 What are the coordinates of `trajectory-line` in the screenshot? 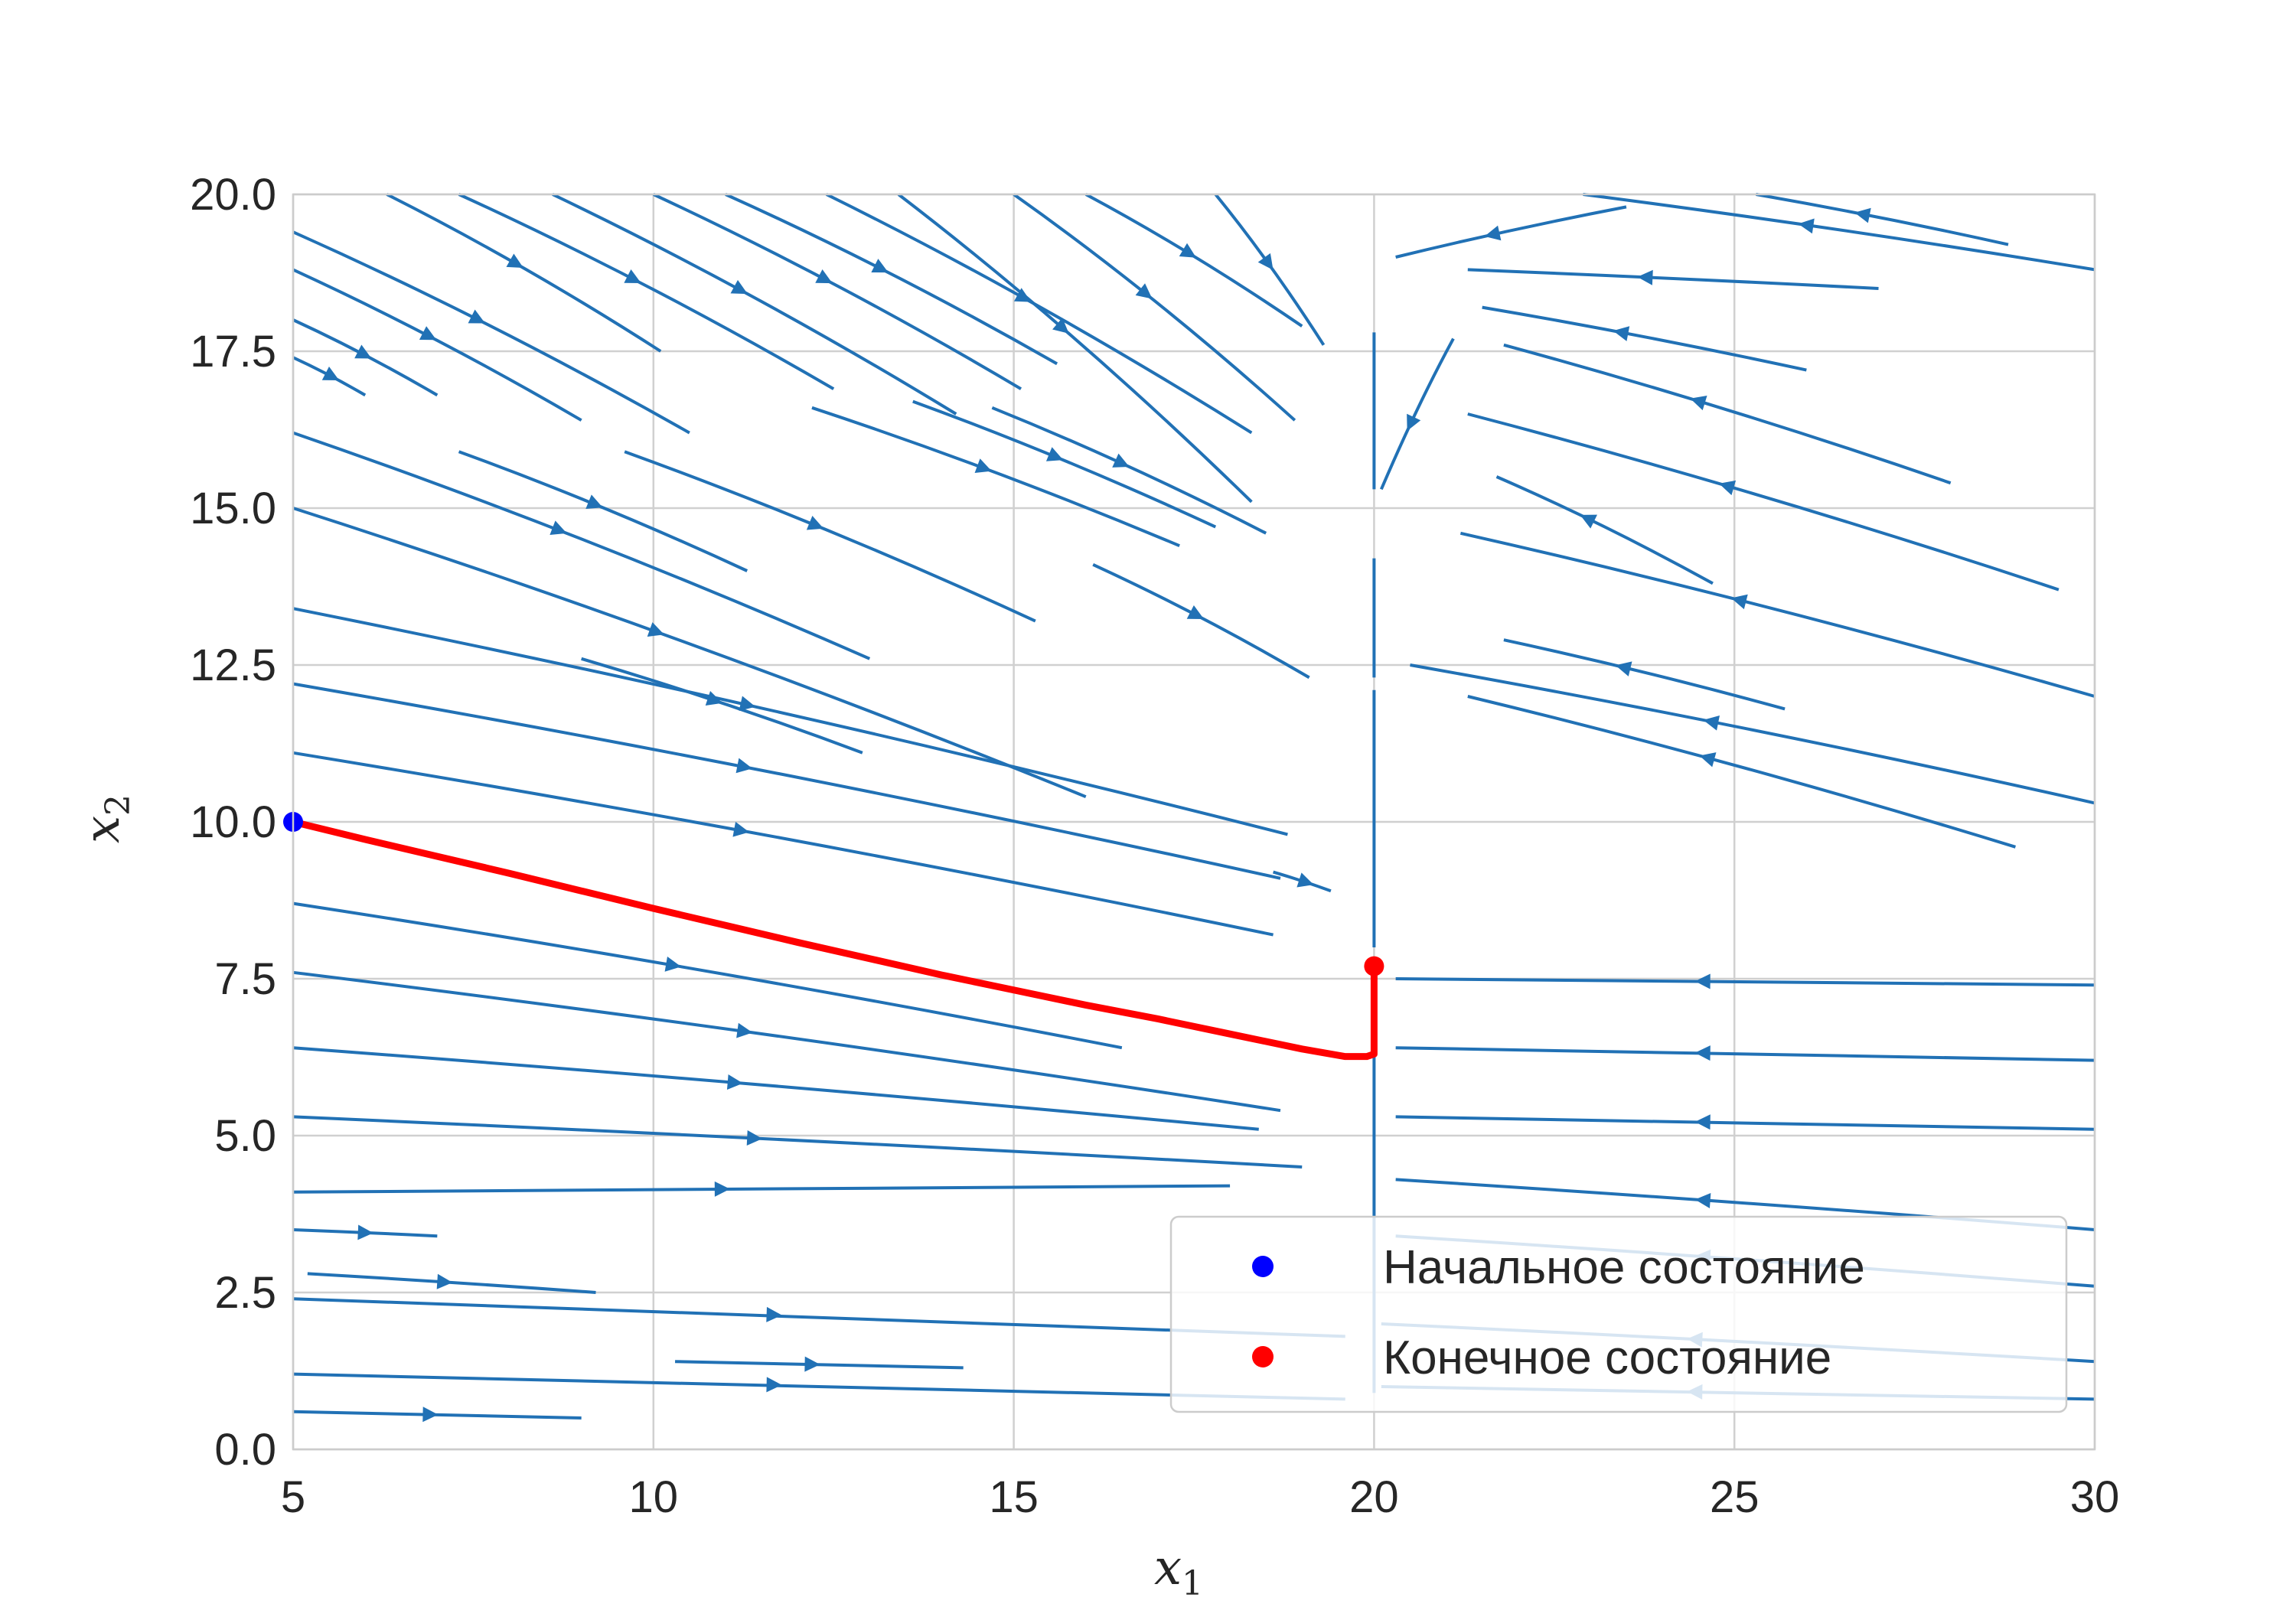 It's located at (835, 940).